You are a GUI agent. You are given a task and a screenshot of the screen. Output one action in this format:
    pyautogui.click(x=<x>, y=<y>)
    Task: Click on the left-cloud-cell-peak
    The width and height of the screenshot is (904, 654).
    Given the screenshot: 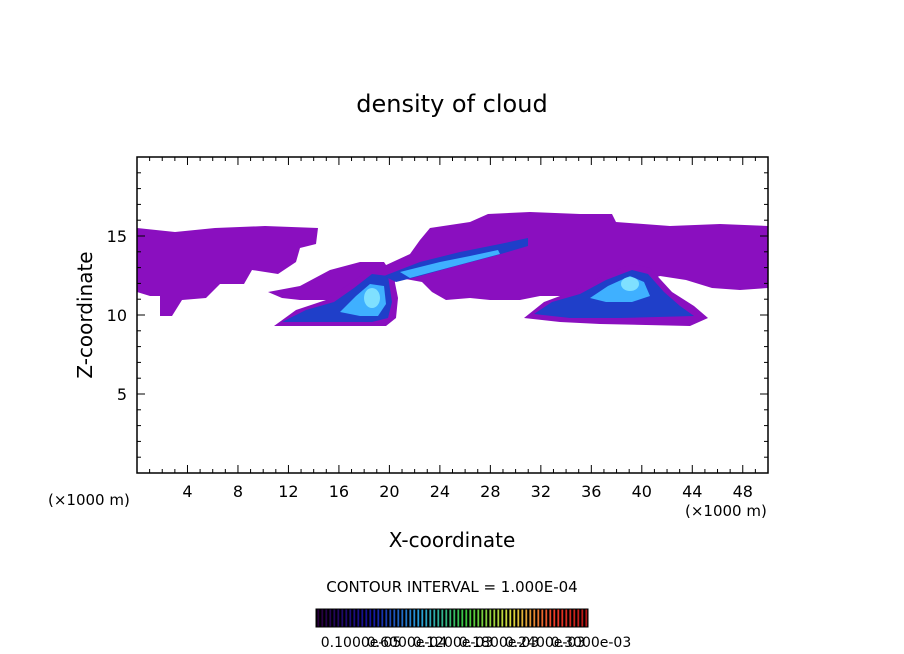 What is the action you would take?
    pyautogui.click(x=372, y=298)
    